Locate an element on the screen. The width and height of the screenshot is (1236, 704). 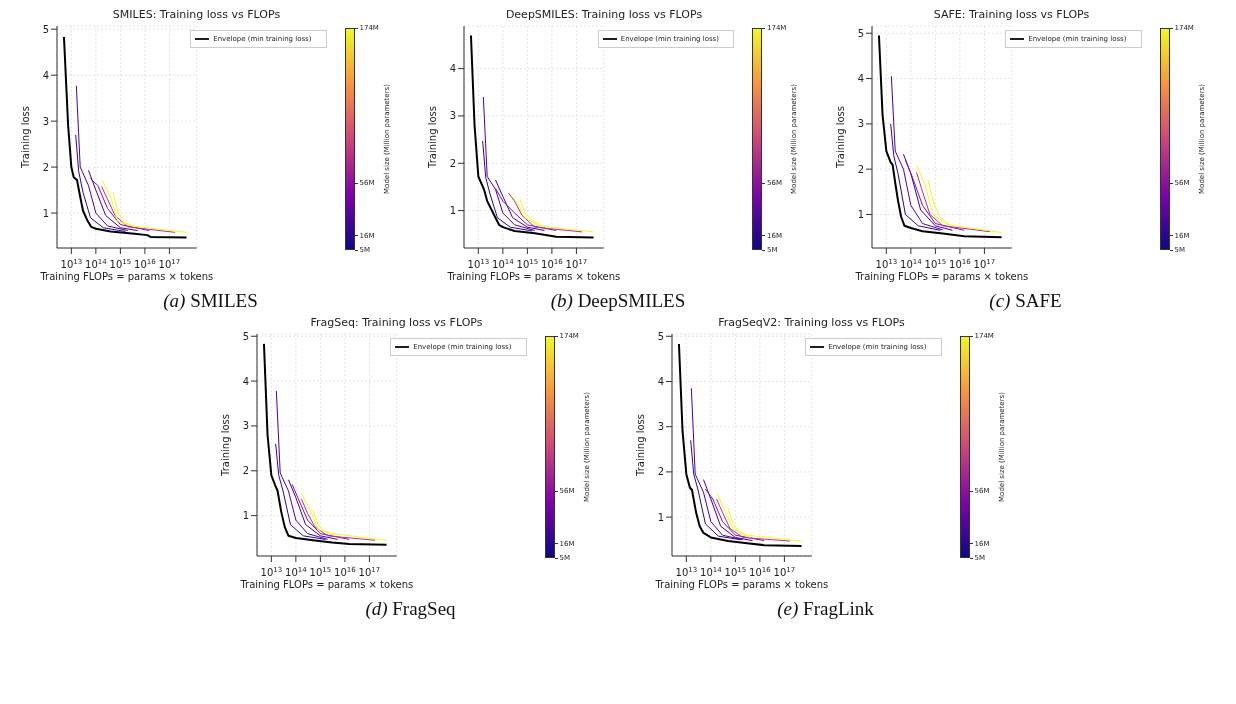
text: (c) SAFE is located at coordinates (1025, 301).